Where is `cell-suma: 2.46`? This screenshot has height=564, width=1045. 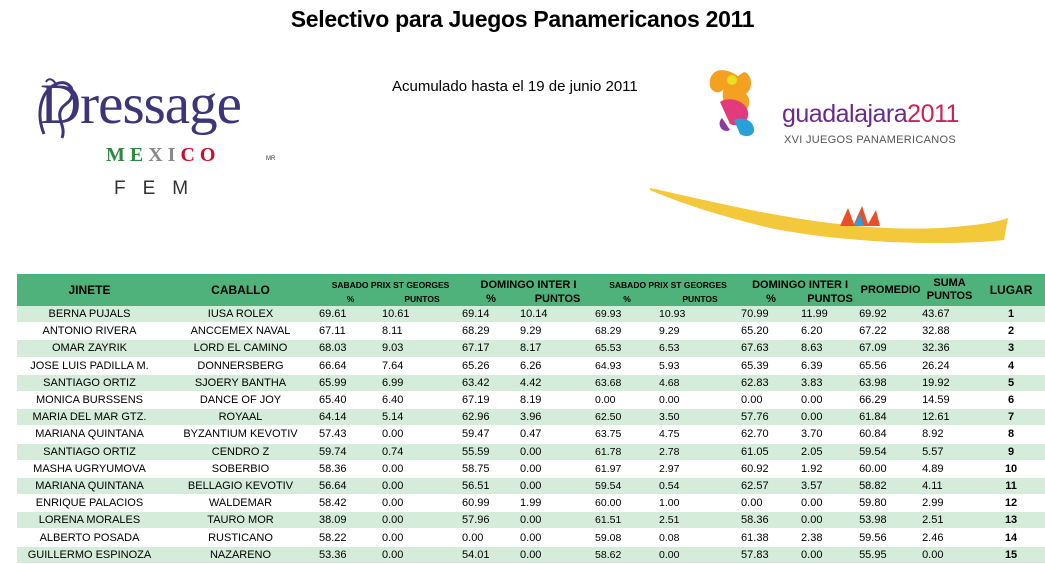
cell-suma: 2.46 is located at coordinates (950, 537).